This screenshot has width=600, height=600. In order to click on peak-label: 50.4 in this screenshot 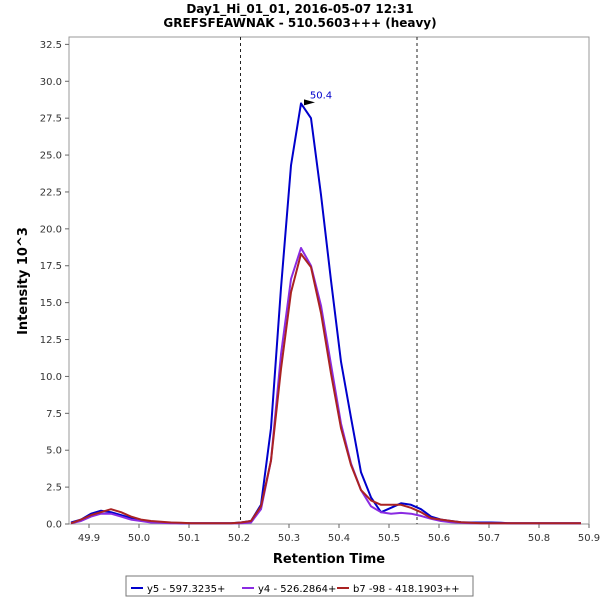, I will do `click(321, 95)`.